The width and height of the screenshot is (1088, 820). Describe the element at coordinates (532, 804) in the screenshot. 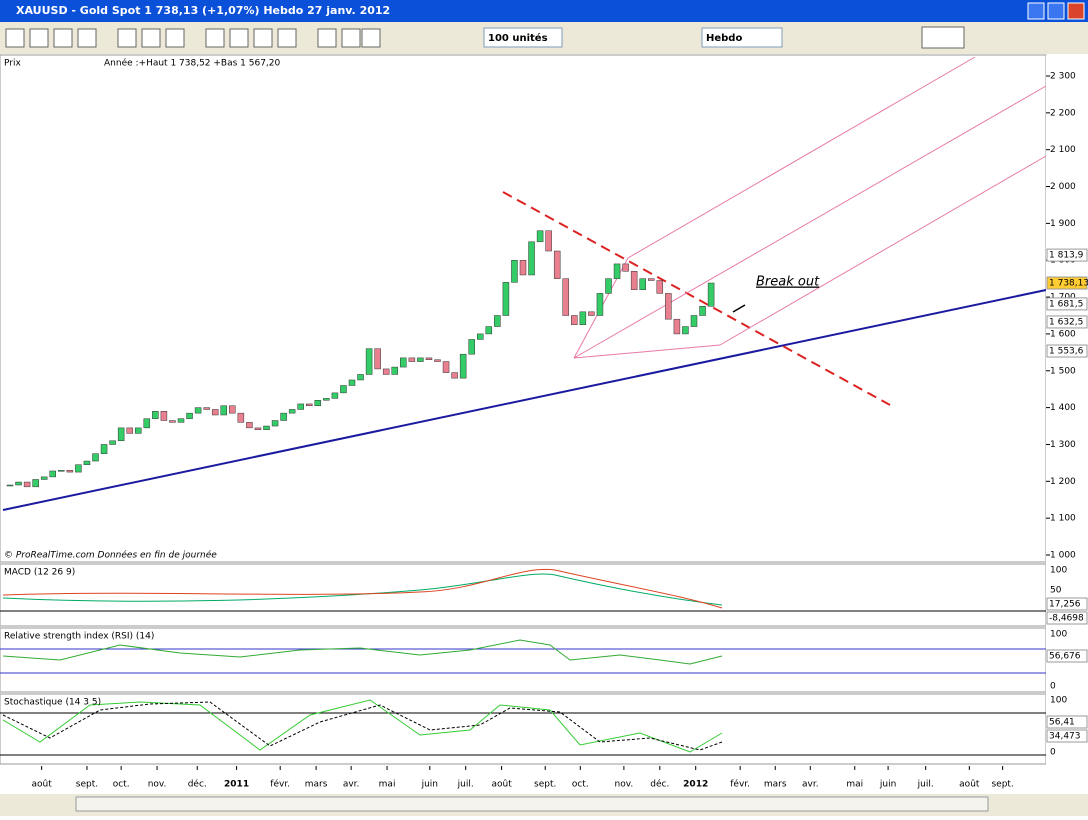

I see `scroll-bar` at that location.